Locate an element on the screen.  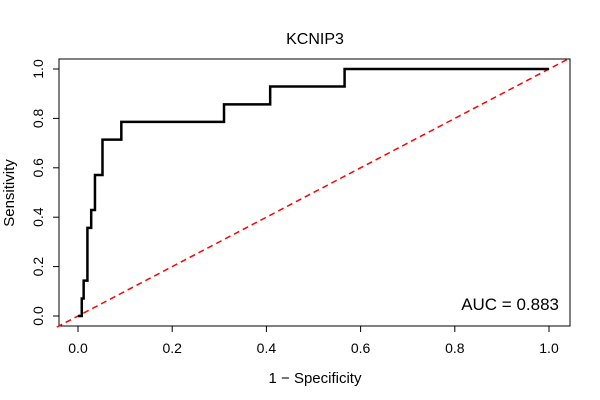
x-tick-label: 0.4 is located at coordinates (267, 348).